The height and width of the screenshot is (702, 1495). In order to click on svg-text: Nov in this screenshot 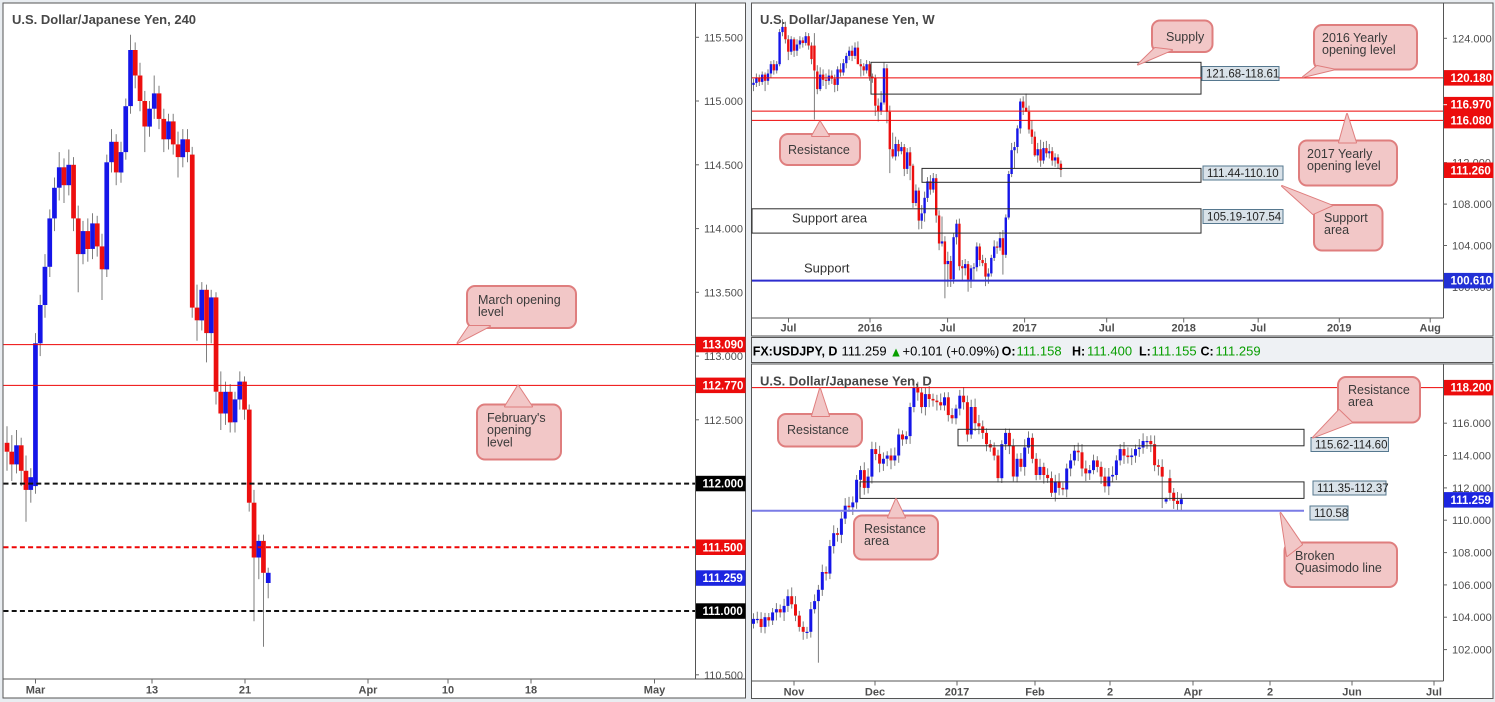, I will do `click(795, 693)`.